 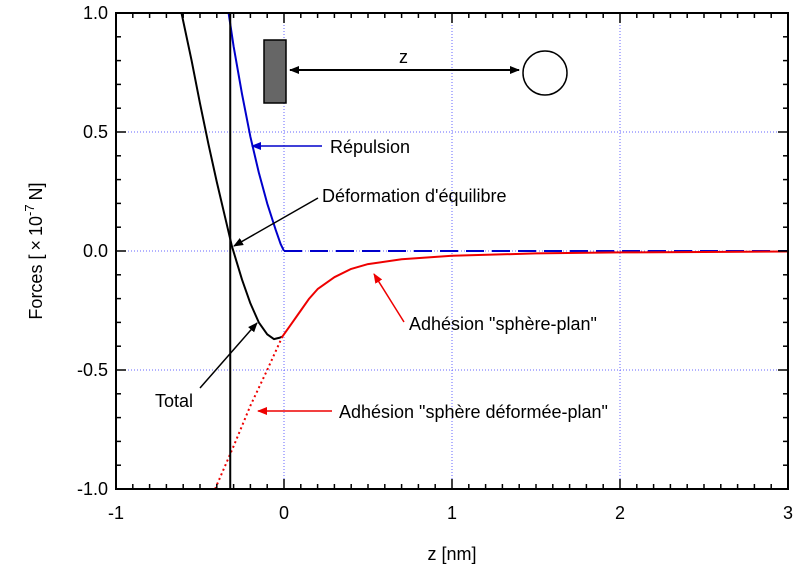 I want to click on x-tick-label: -1, so click(x=116, y=513).